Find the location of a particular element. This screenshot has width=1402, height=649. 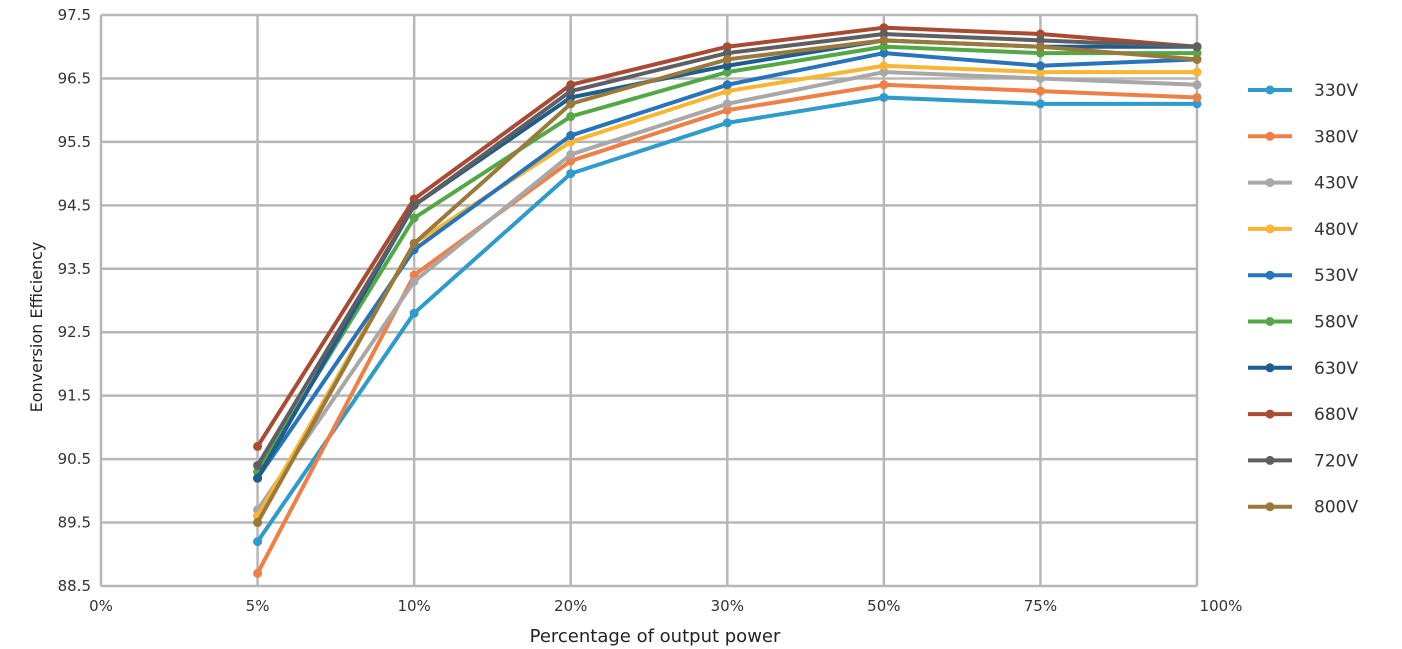

legend-label: 480V is located at coordinates (1336, 230).